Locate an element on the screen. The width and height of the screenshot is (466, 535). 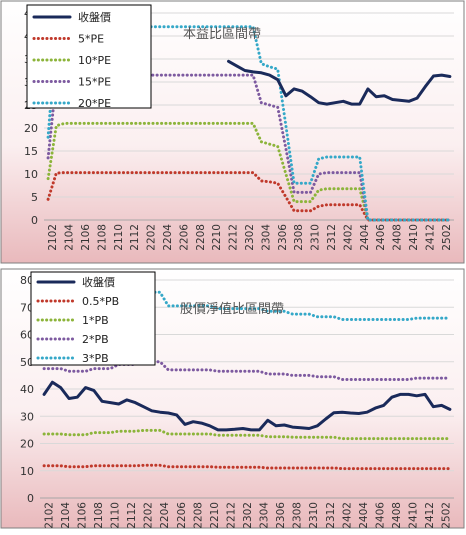
pe-legend-label: 收盤價 is located at coordinates (94, 17).